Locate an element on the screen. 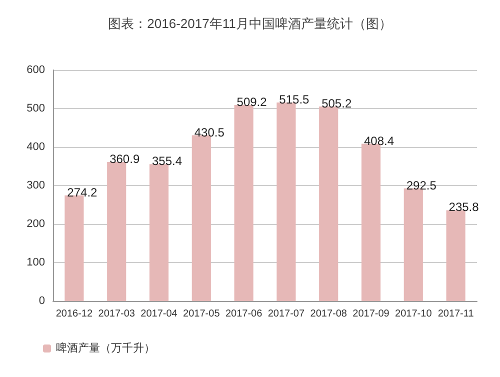 The width and height of the screenshot is (500, 377). x-tick-label: 2017-07 is located at coordinates (286, 314).